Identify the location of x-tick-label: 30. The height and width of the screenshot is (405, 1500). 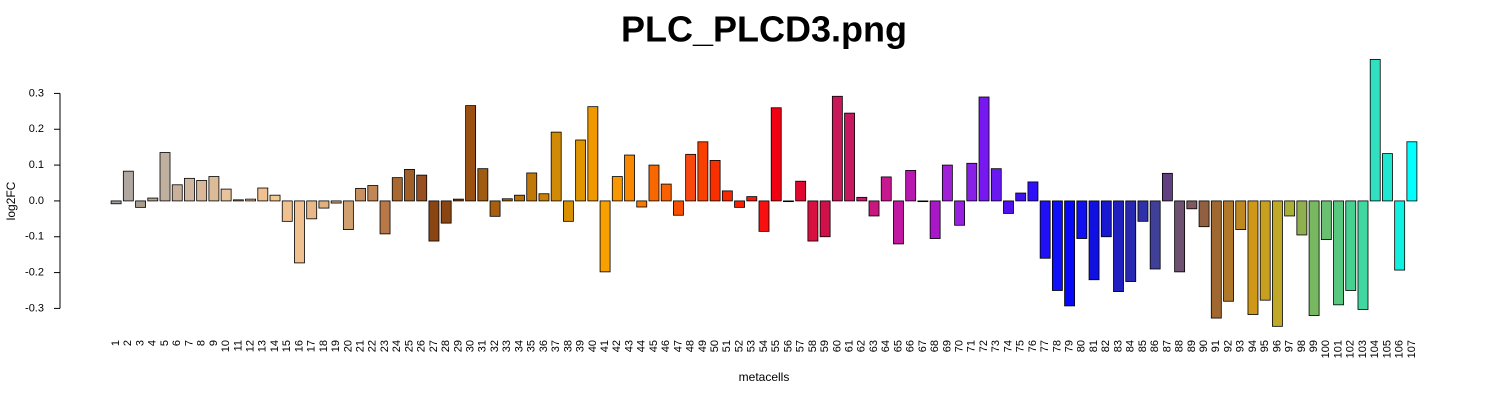
(471, 346).